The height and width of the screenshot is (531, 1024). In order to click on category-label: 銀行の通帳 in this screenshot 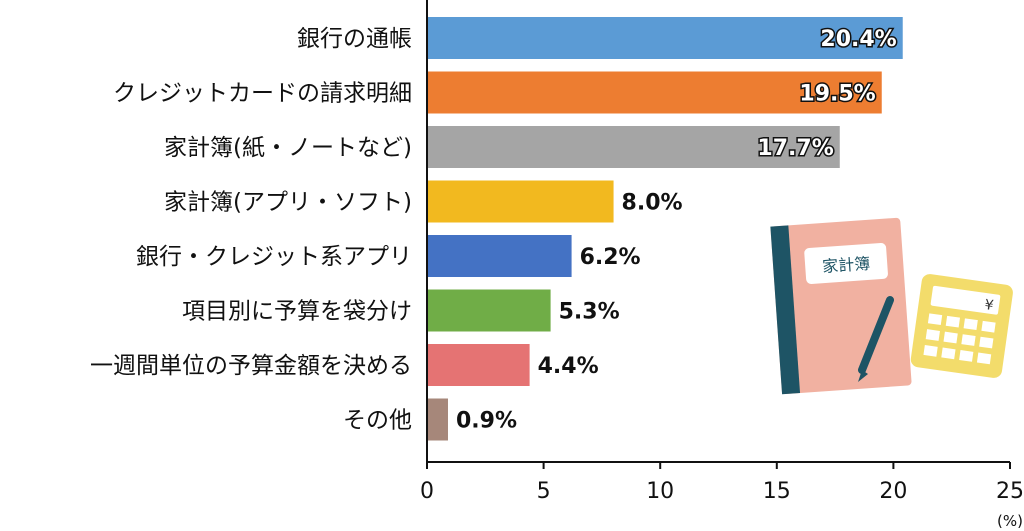, I will do `click(354, 39)`.